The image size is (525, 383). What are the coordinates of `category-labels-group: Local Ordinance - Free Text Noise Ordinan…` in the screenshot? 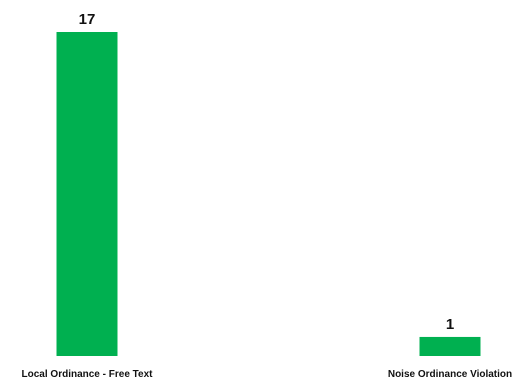 It's located at (267, 374).